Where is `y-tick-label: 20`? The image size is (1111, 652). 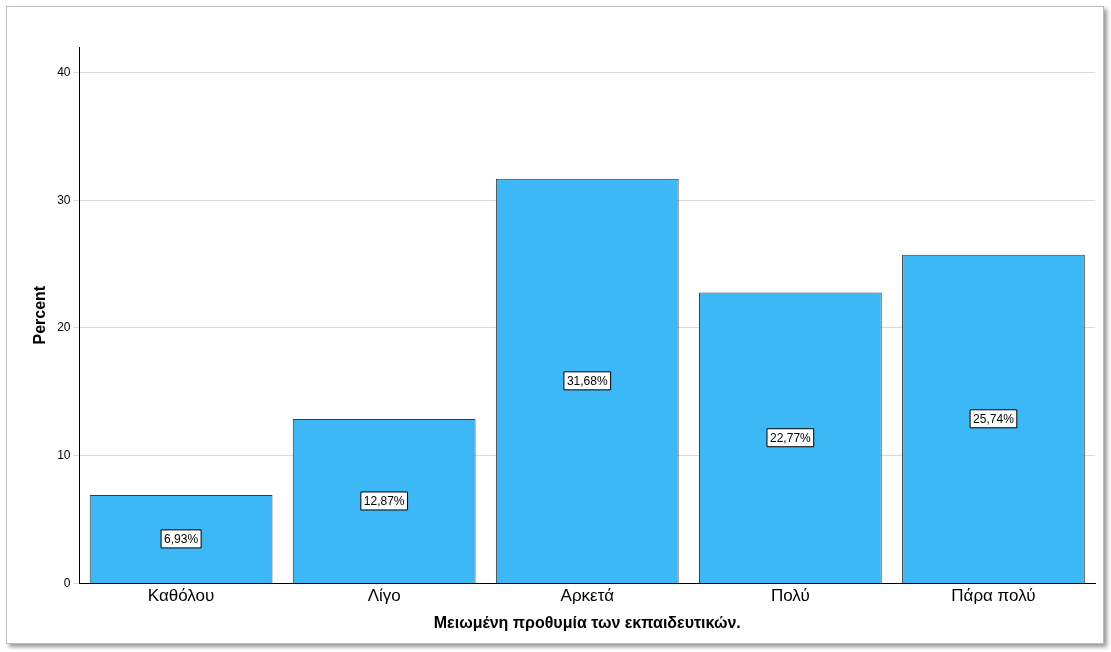
y-tick-label: 20 is located at coordinates (64, 327).